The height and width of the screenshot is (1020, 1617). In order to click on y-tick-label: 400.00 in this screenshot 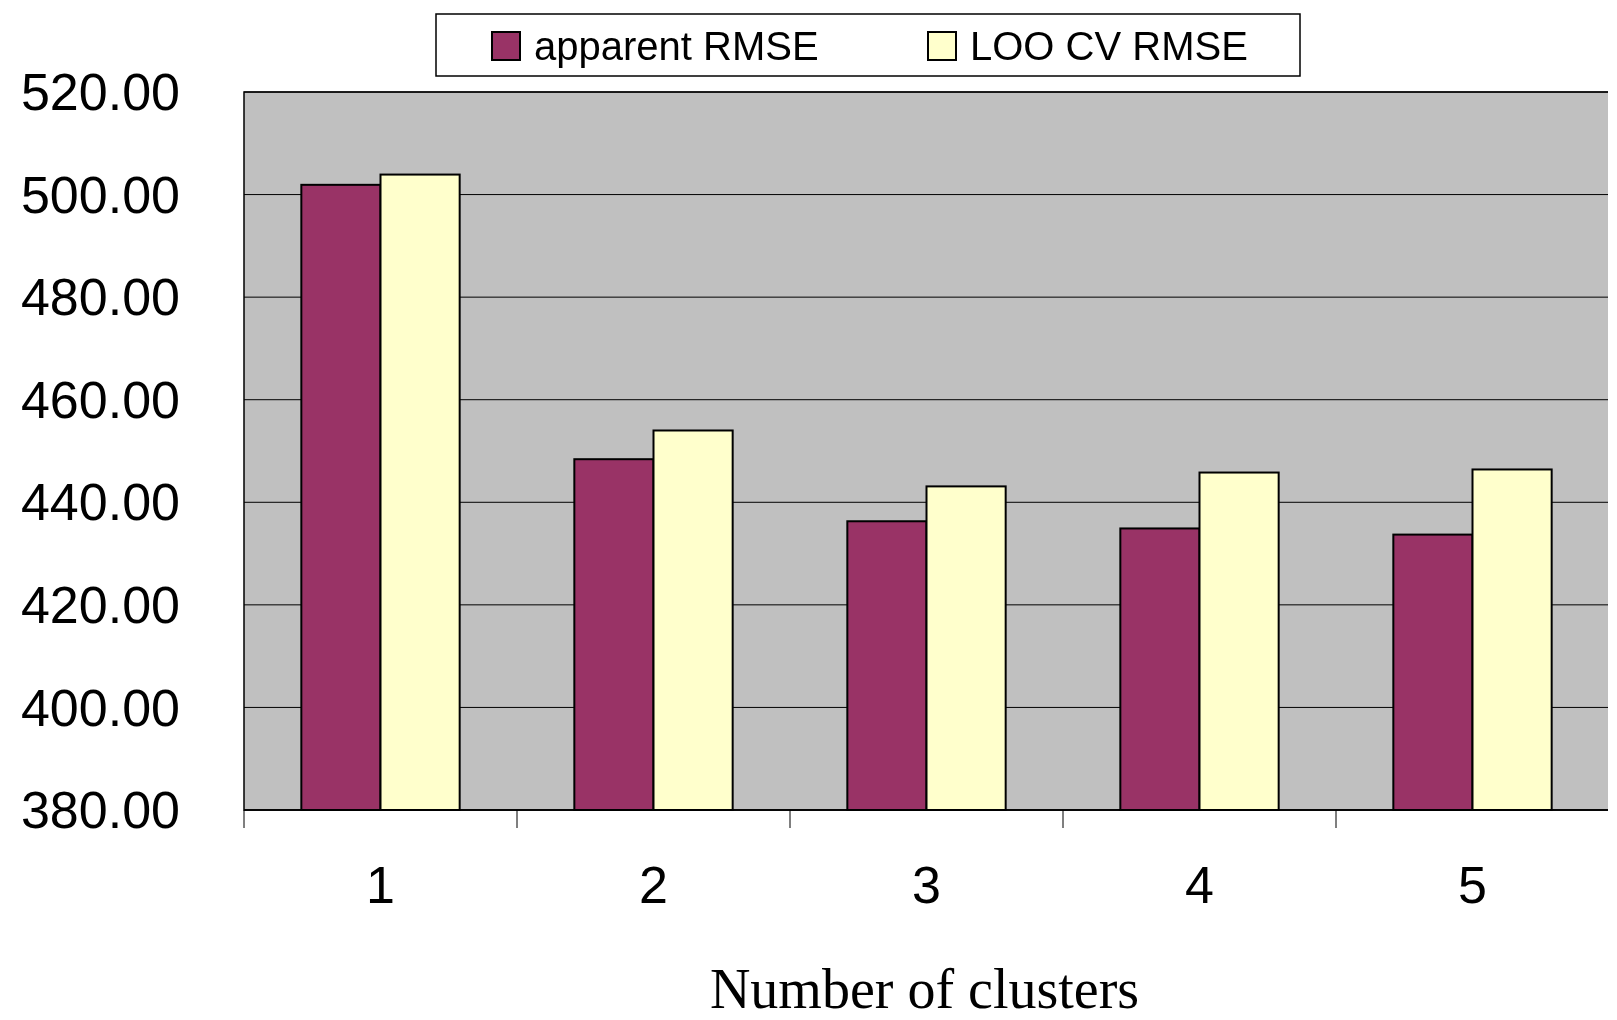, I will do `click(100, 707)`.